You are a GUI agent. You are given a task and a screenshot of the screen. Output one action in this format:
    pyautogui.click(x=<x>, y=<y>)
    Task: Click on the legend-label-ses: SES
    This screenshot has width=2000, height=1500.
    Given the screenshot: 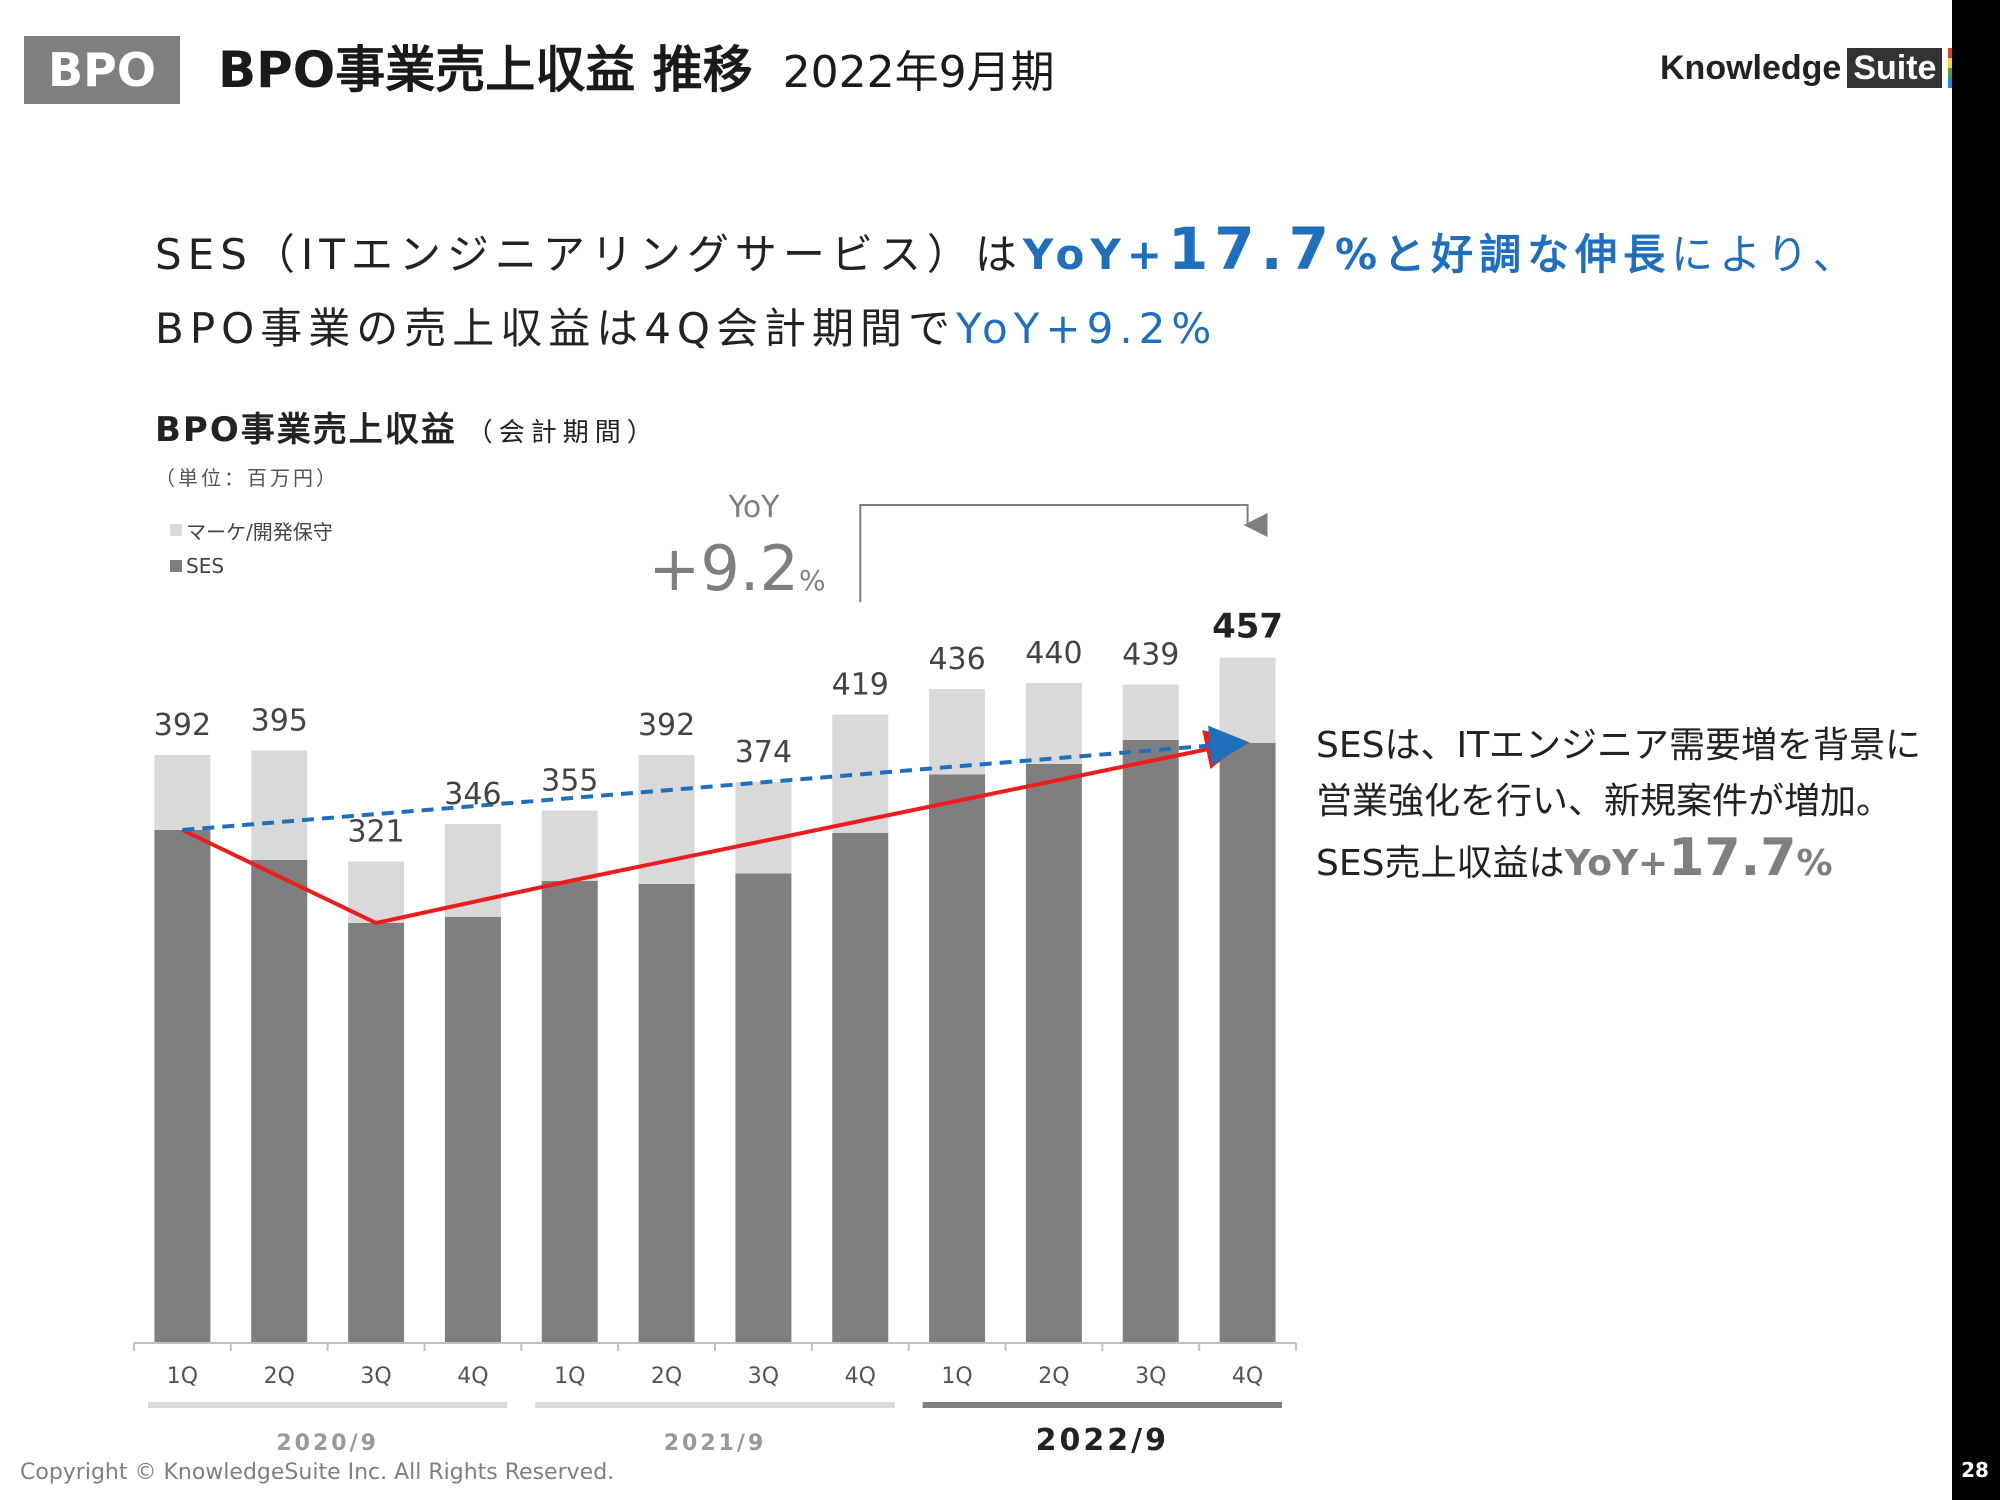 What is the action you would take?
    pyautogui.click(x=205, y=566)
    